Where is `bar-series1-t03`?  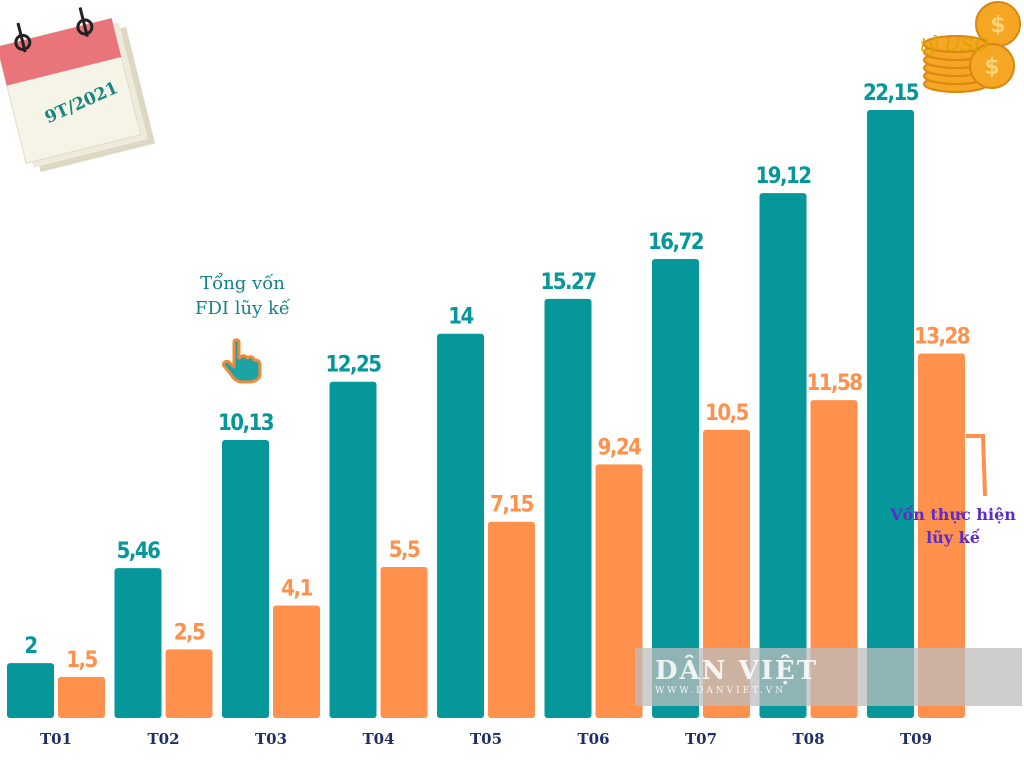
bar-series1-t03 is located at coordinates (245, 578).